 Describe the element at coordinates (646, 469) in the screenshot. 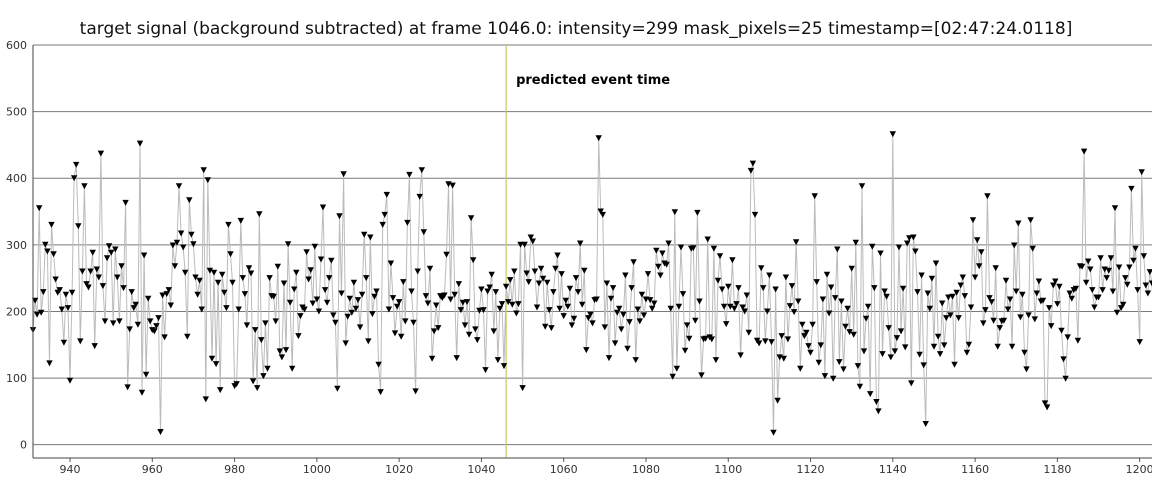

I see `x-tick-label: 1080` at that location.